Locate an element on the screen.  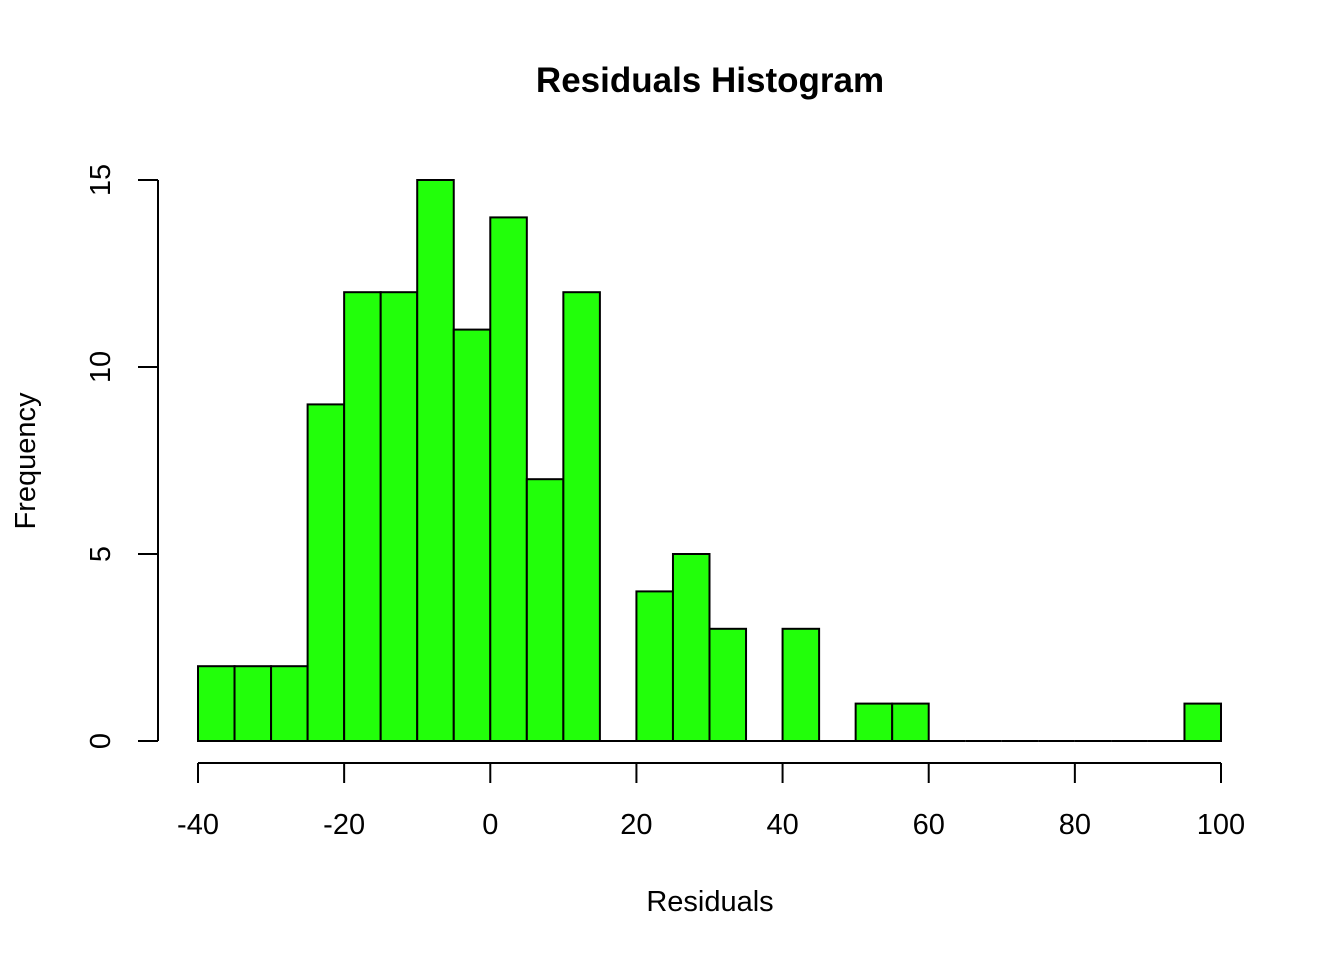
x-tick-label: 100 is located at coordinates (1221, 825).